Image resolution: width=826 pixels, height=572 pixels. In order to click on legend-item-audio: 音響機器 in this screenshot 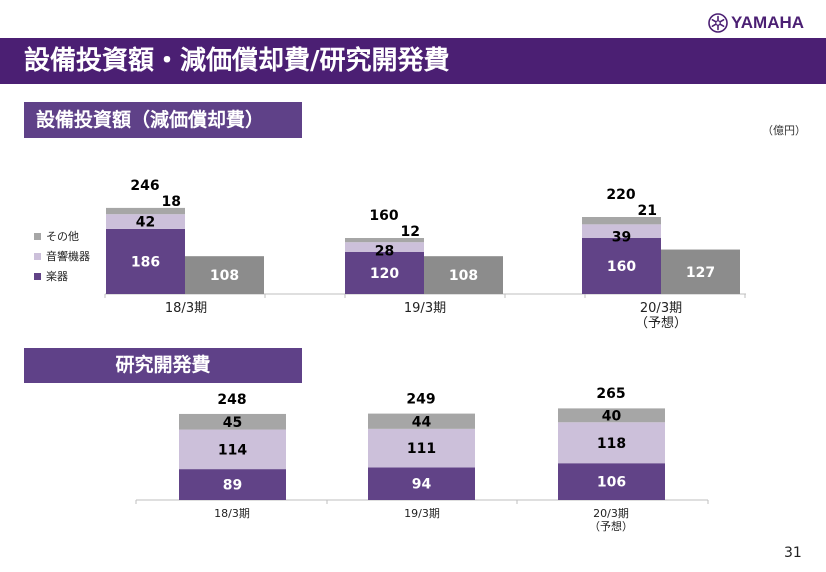, I will do `click(62, 256)`.